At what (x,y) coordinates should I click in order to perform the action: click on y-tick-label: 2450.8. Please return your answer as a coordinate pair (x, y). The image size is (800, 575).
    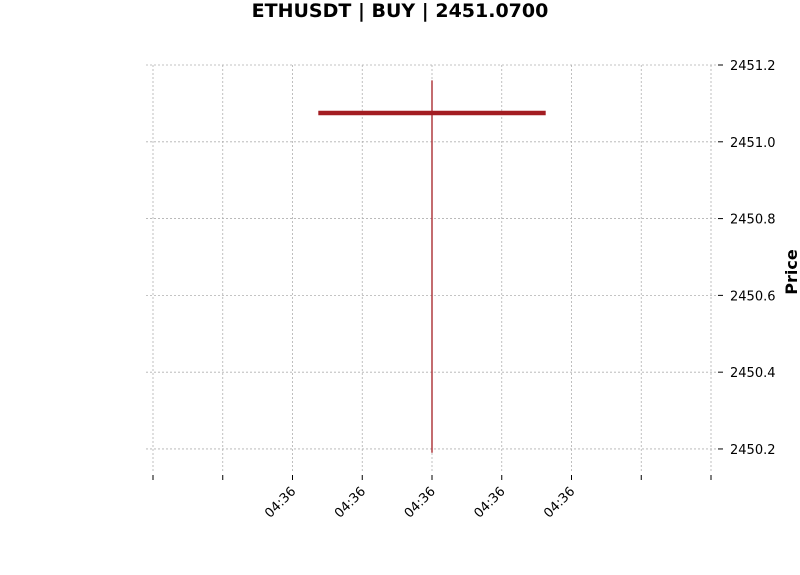
    Looking at the image, I should click on (753, 220).